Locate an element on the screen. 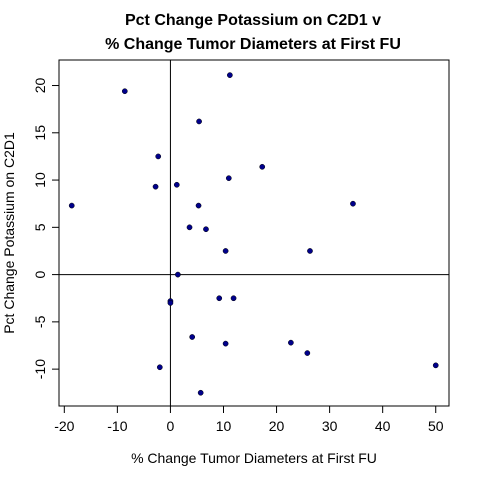  x-tick-label: 30 is located at coordinates (330, 426).